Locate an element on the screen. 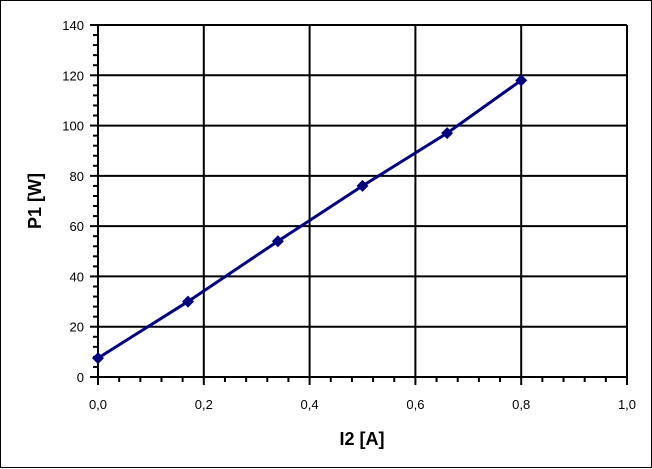 This screenshot has width=652, height=469. y-tick-label: 120 is located at coordinates (73, 75).